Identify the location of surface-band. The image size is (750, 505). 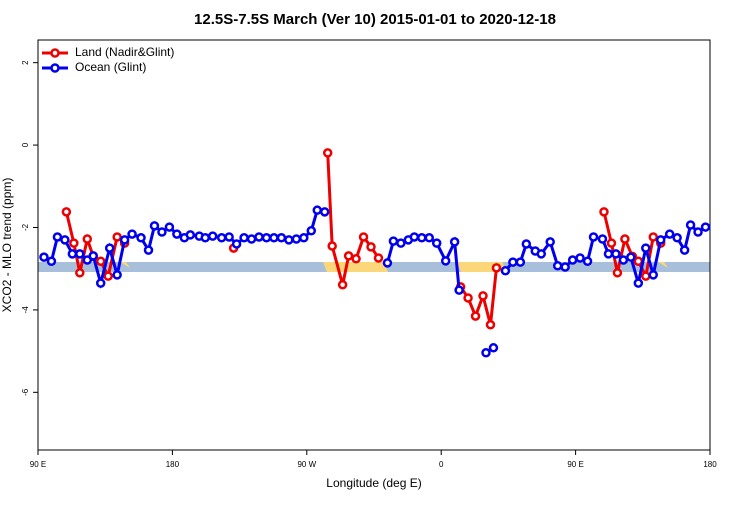
(374, 267).